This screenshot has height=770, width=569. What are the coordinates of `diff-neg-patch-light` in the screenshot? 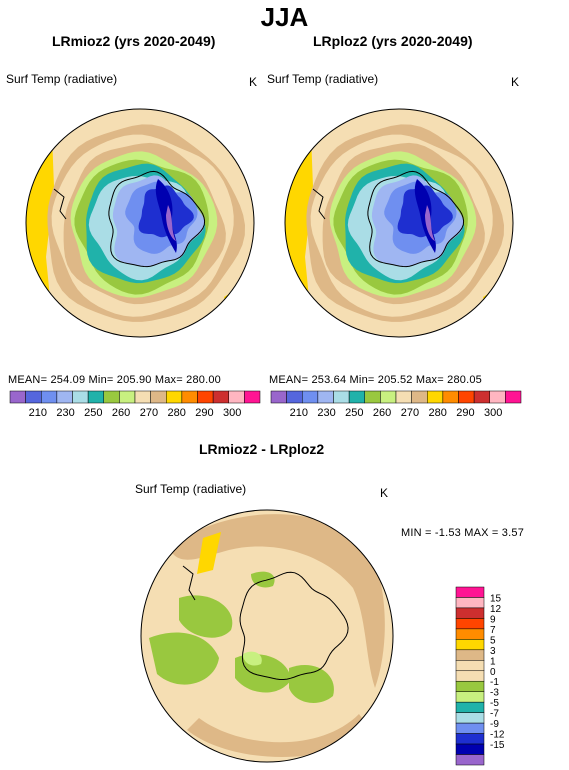 It's located at (252, 658).